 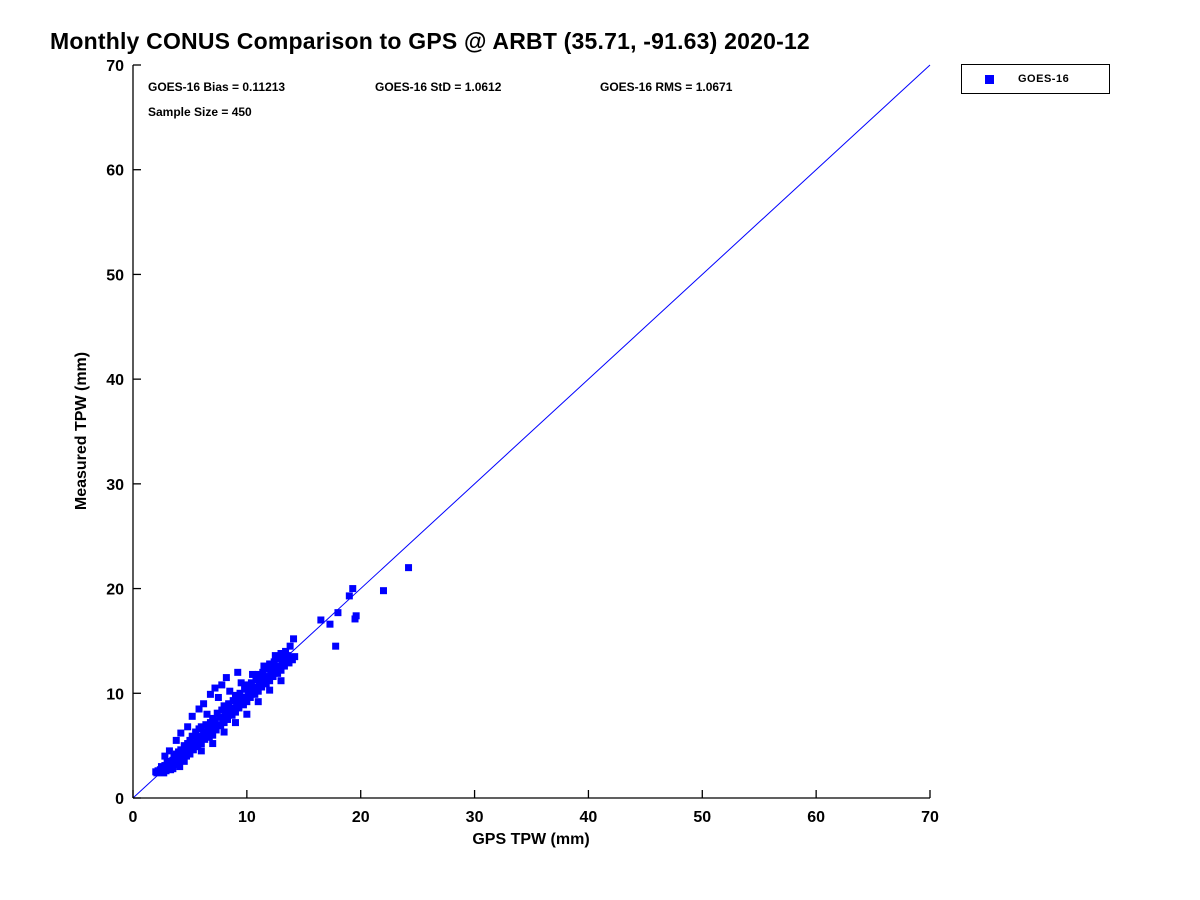 I want to click on x-tick-label: 20, so click(x=361, y=817).